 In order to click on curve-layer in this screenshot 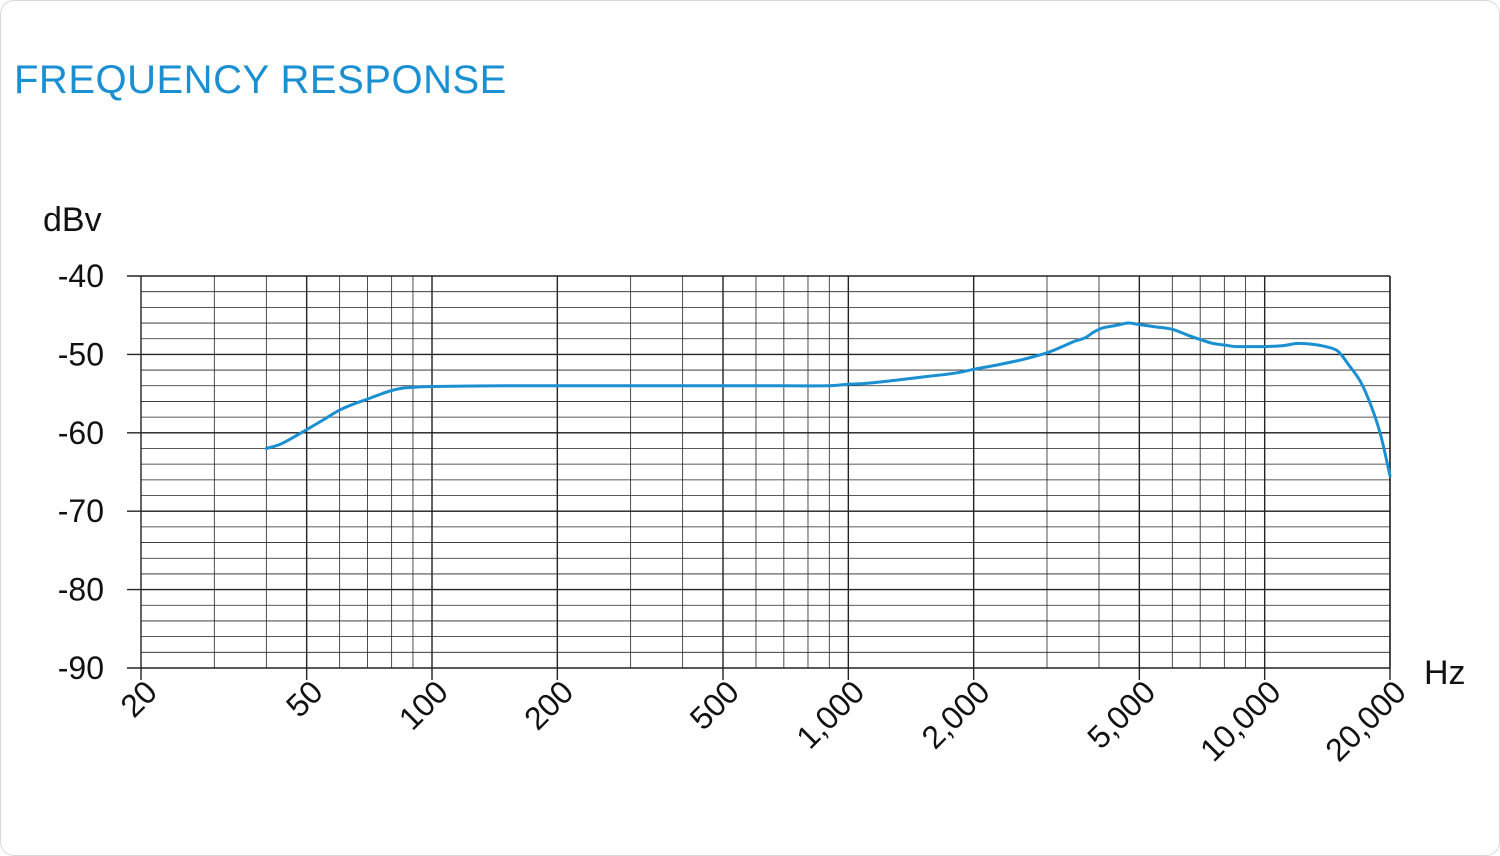, I will do `click(828, 399)`.